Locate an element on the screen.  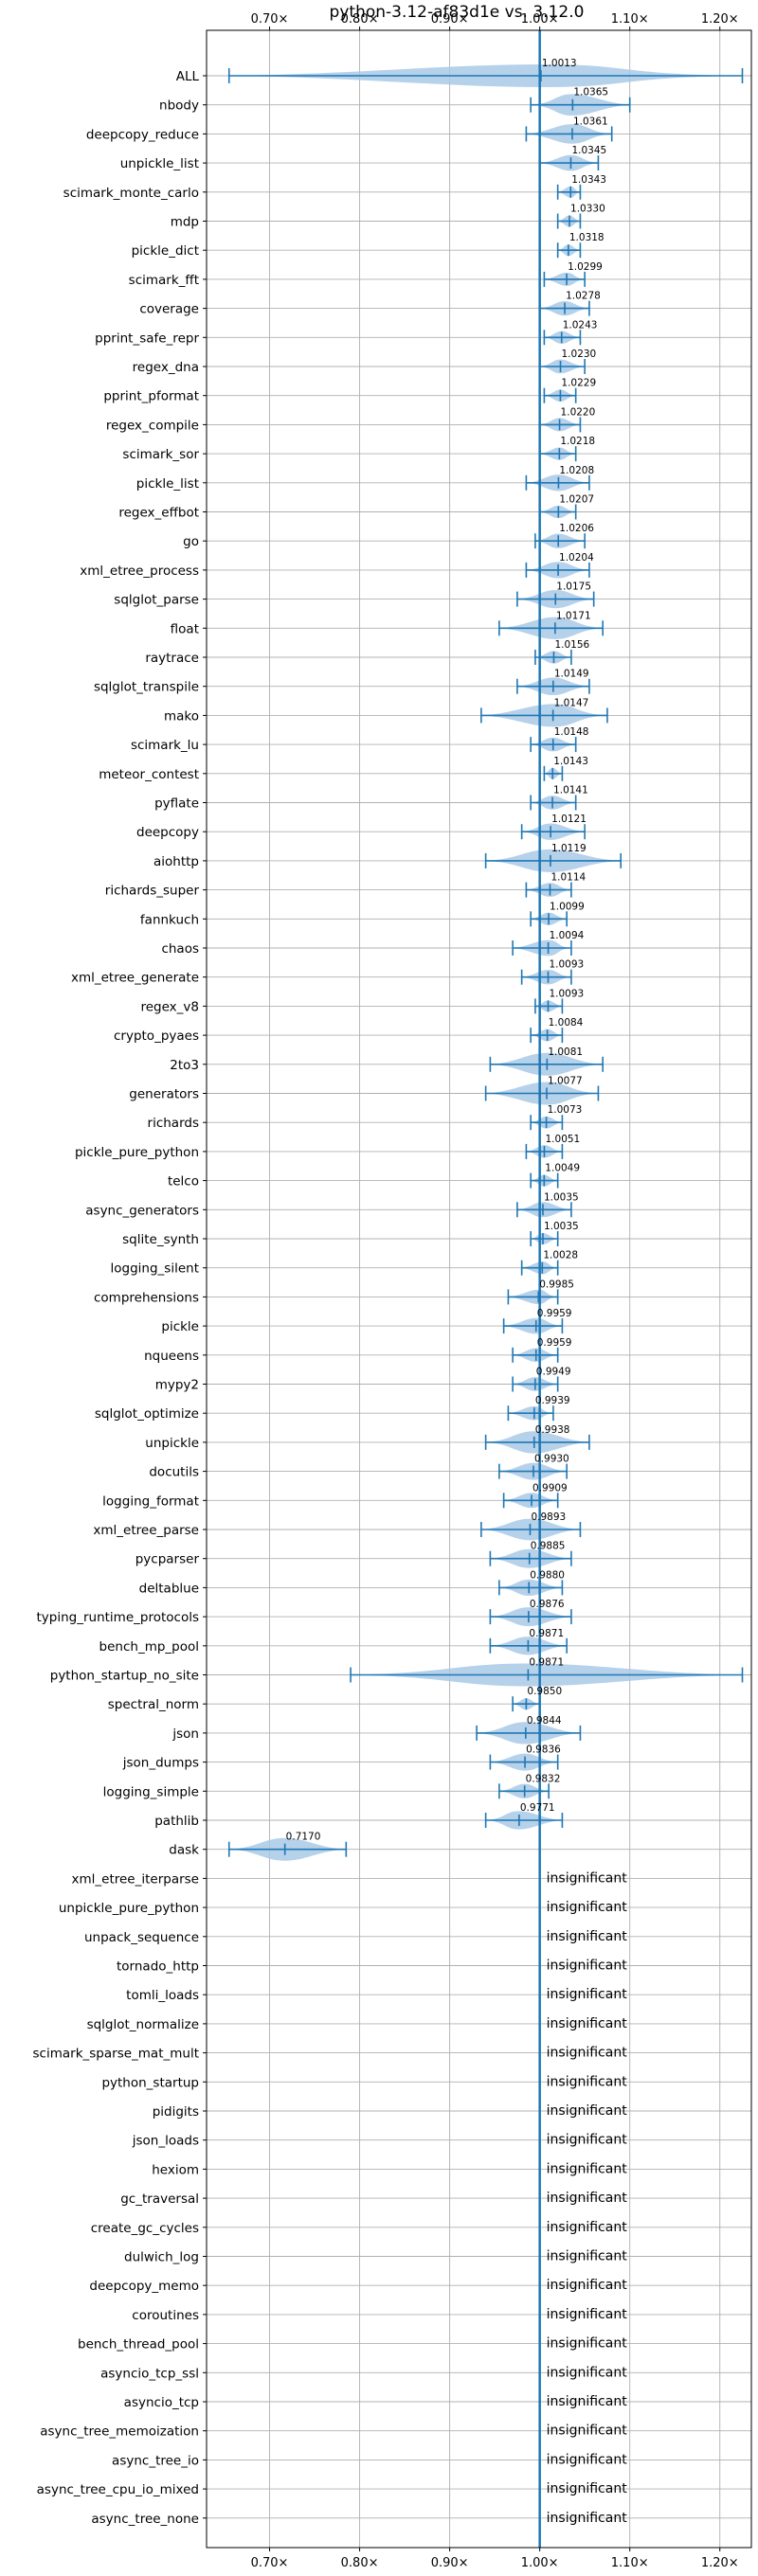
category-label: sqlglot_transpile is located at coordinates (146, 687).